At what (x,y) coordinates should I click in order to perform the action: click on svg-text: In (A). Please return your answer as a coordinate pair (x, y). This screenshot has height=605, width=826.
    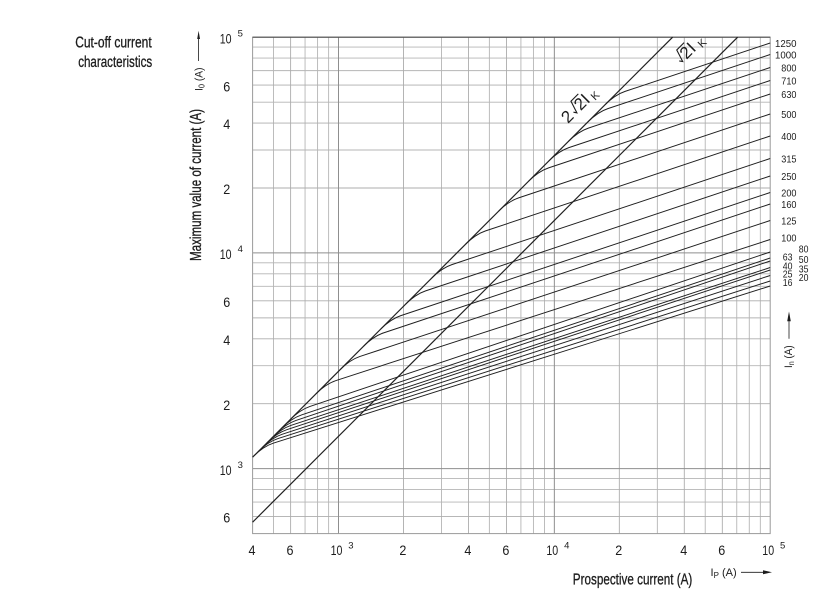
    Looking at the image, I should click on (789, 356).